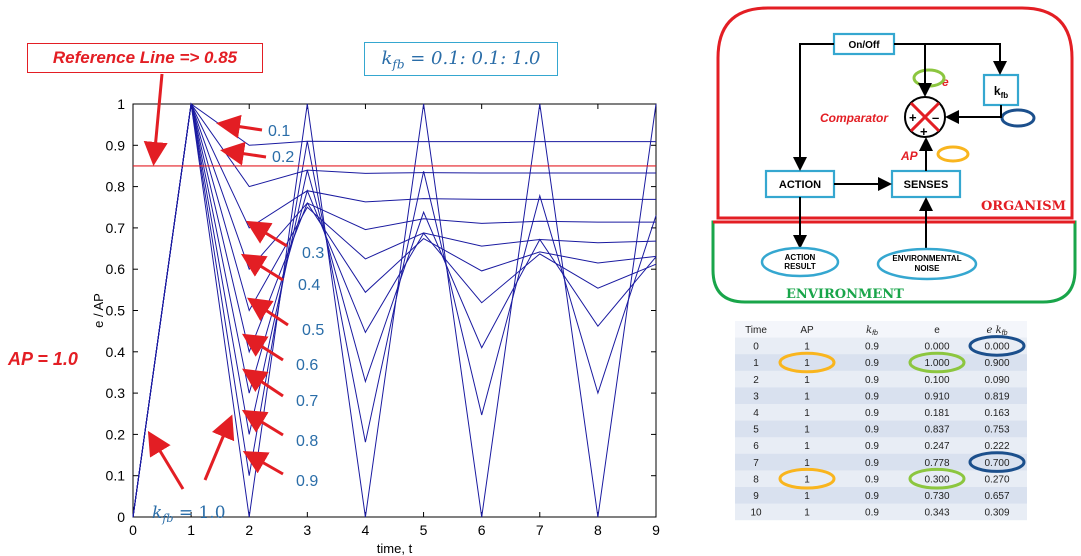 Image resolution: width=1081 pixels, height=556 pixels. Describe the element at coordinates (936, 430) in the screenshot. I see `table-cell: 0.837` at that location.